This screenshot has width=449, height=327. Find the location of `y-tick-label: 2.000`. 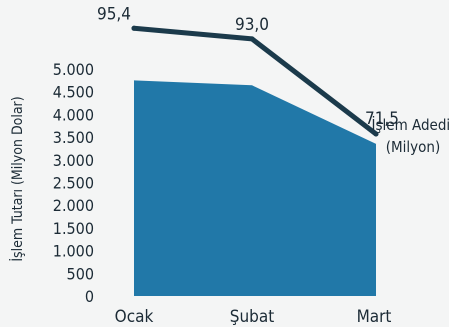

y-tick-label: 2.000 is located at coordinates (73, 205).